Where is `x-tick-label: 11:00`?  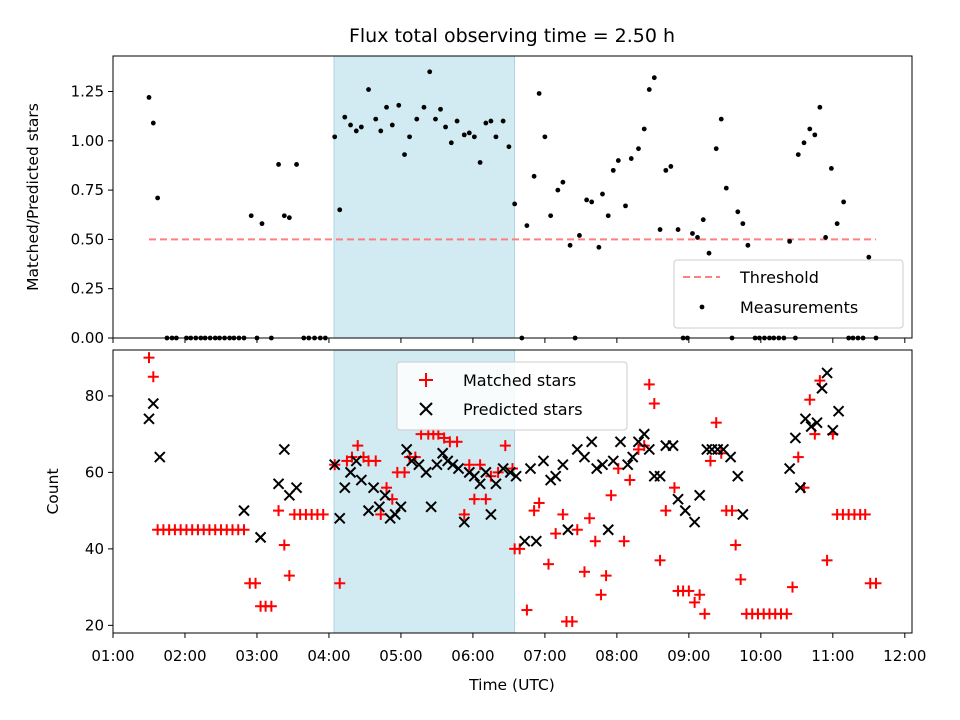
x-tick-label: 11:00 is located at coordinates (832, 656).